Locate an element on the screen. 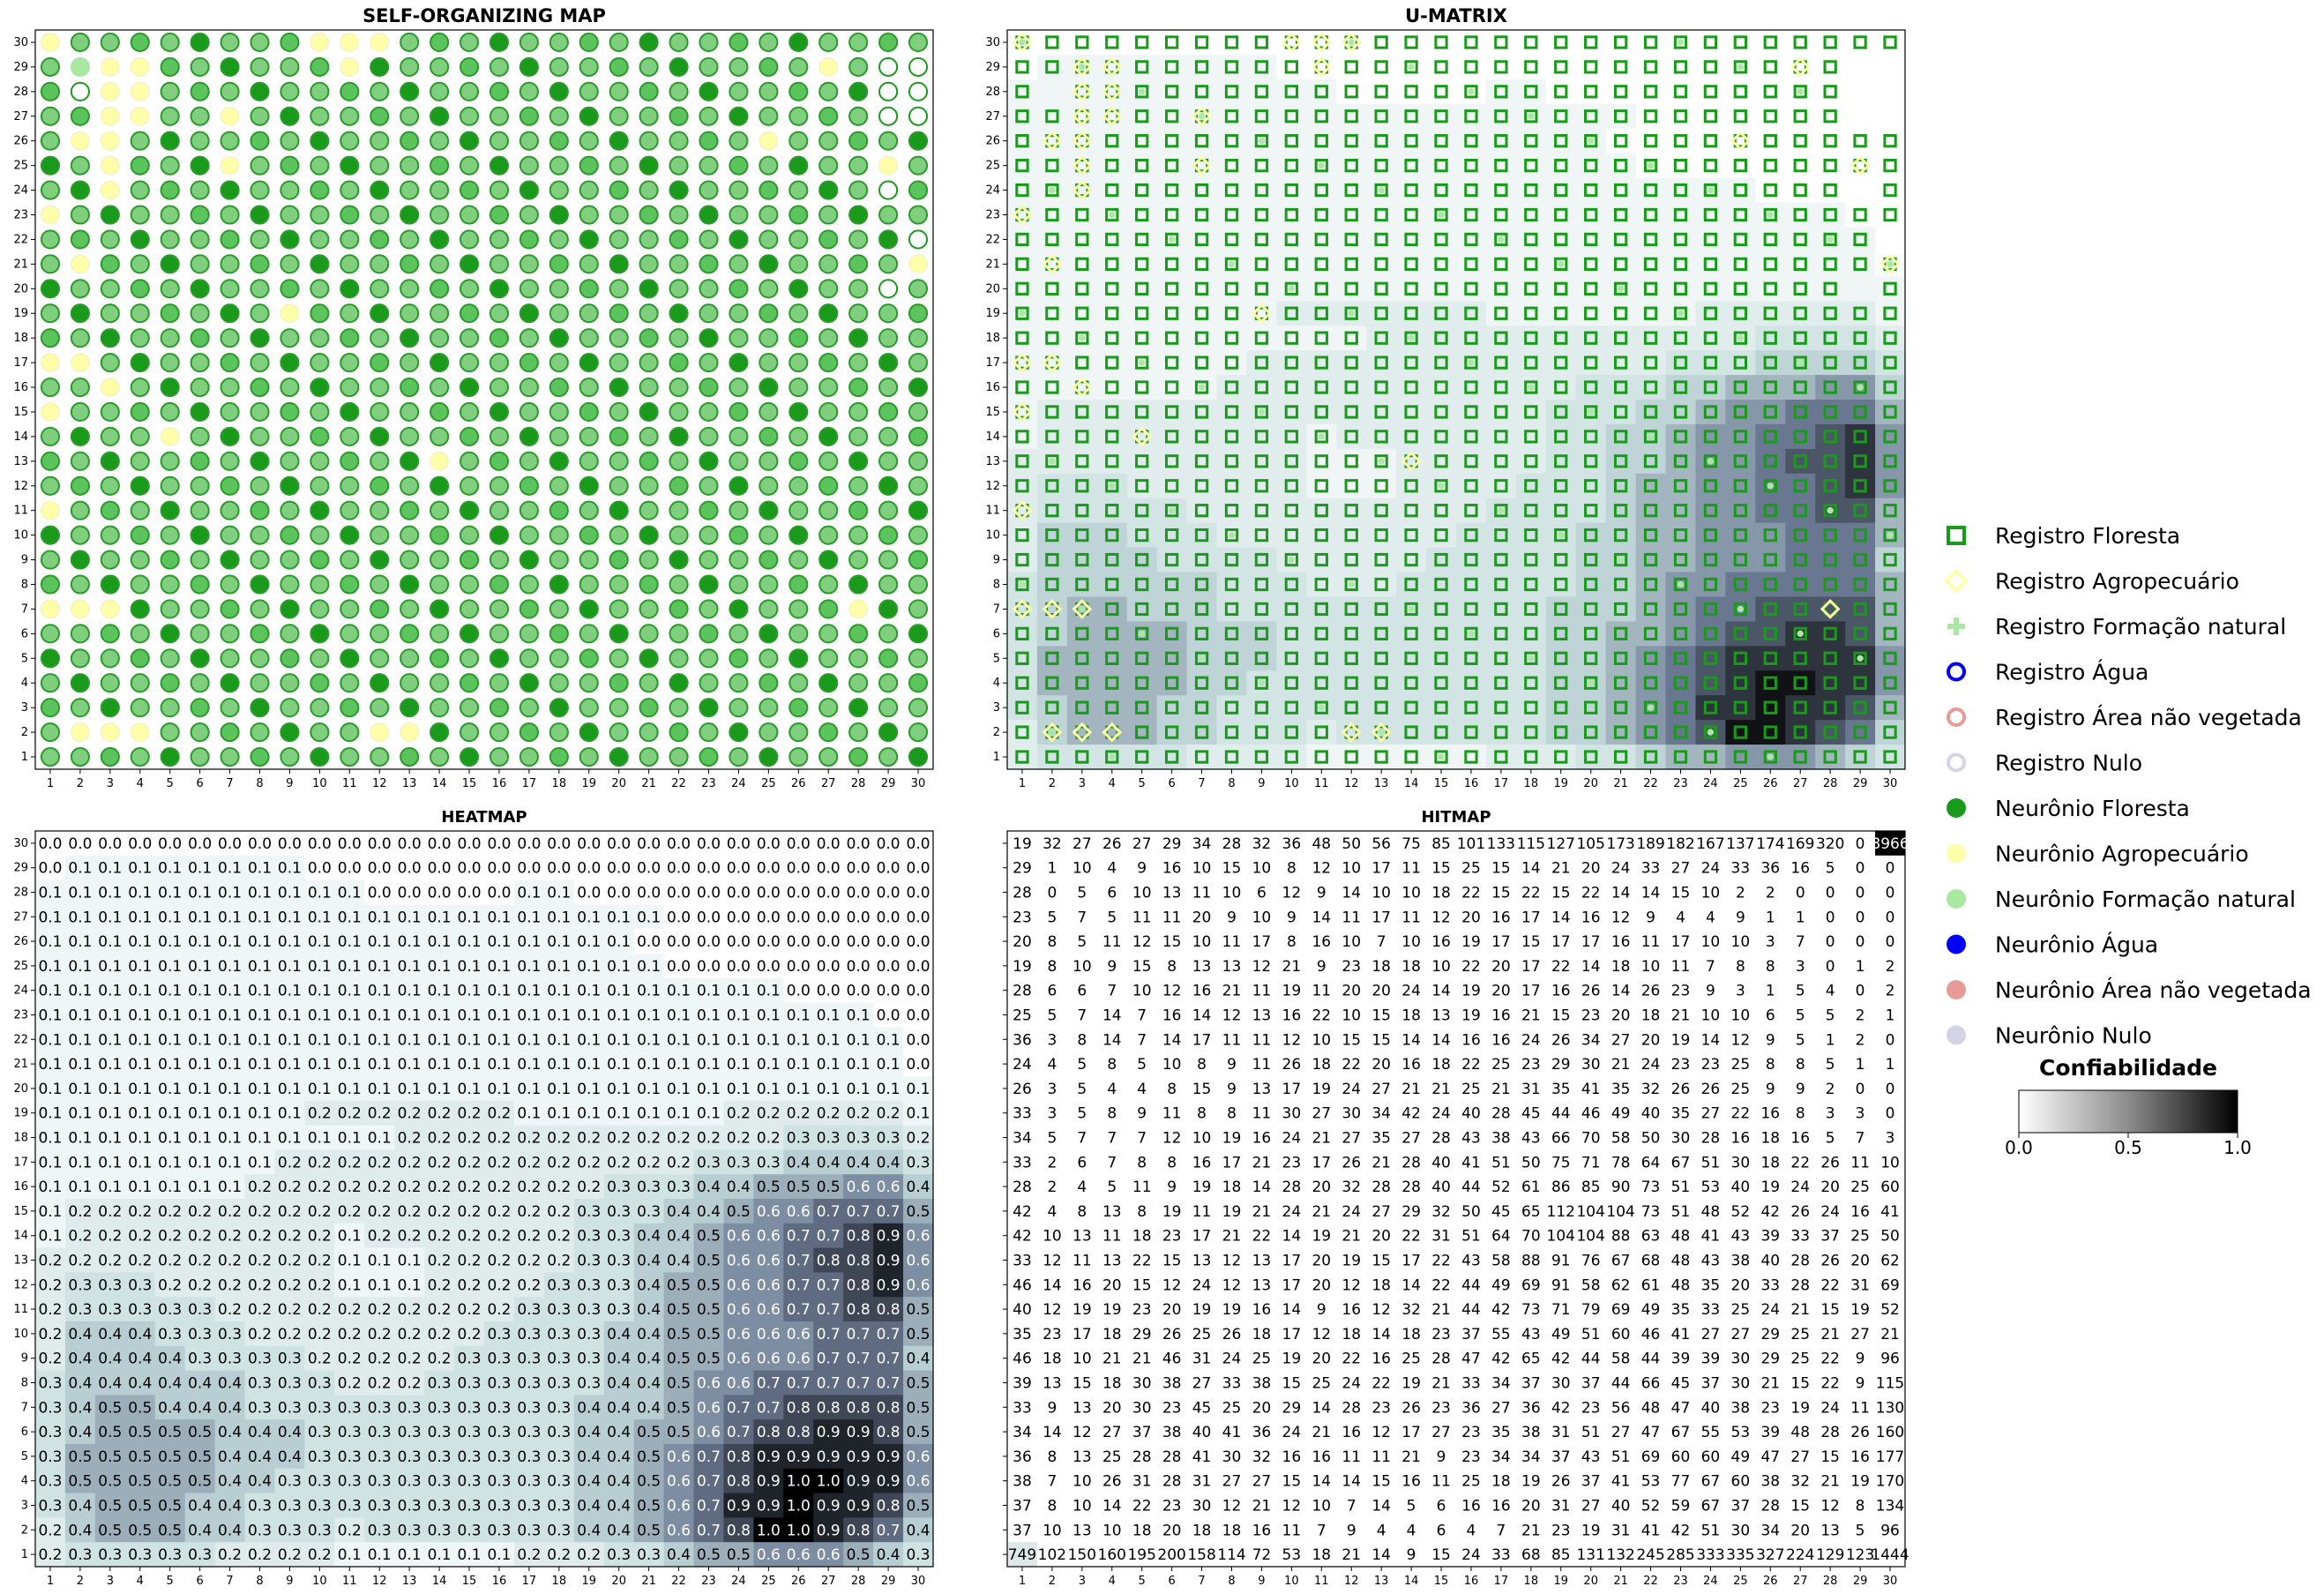 Image resolution: width=2324 pixels, height=1594 pixels. umatrix-y-tick-label: 8 is located at coordinates (997, 585).